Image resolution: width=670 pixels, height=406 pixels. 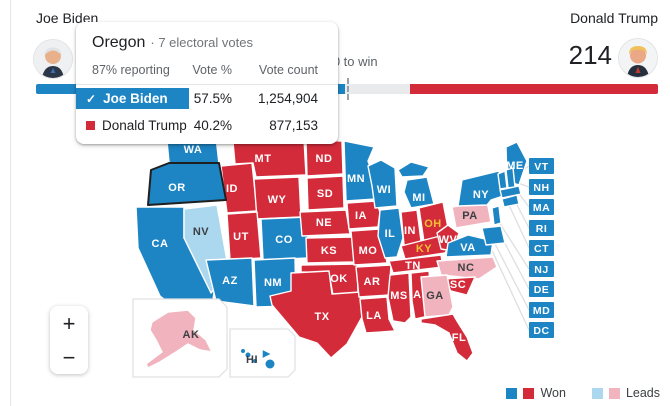 What do you see at coordinates (201, 42) in the screenshot?
I see `tooltip-ev-subtitle: · 7 electoral votes` at bounding box center [201, 42].